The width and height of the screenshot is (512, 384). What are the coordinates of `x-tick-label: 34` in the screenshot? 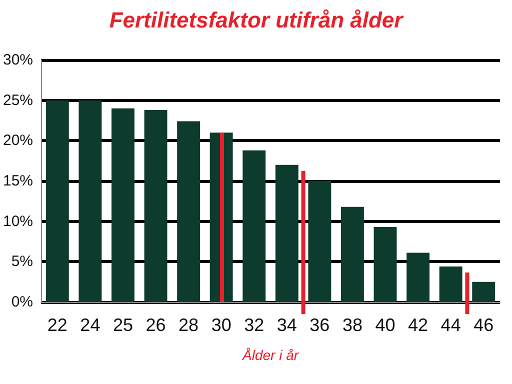 It's located at (286, 325).